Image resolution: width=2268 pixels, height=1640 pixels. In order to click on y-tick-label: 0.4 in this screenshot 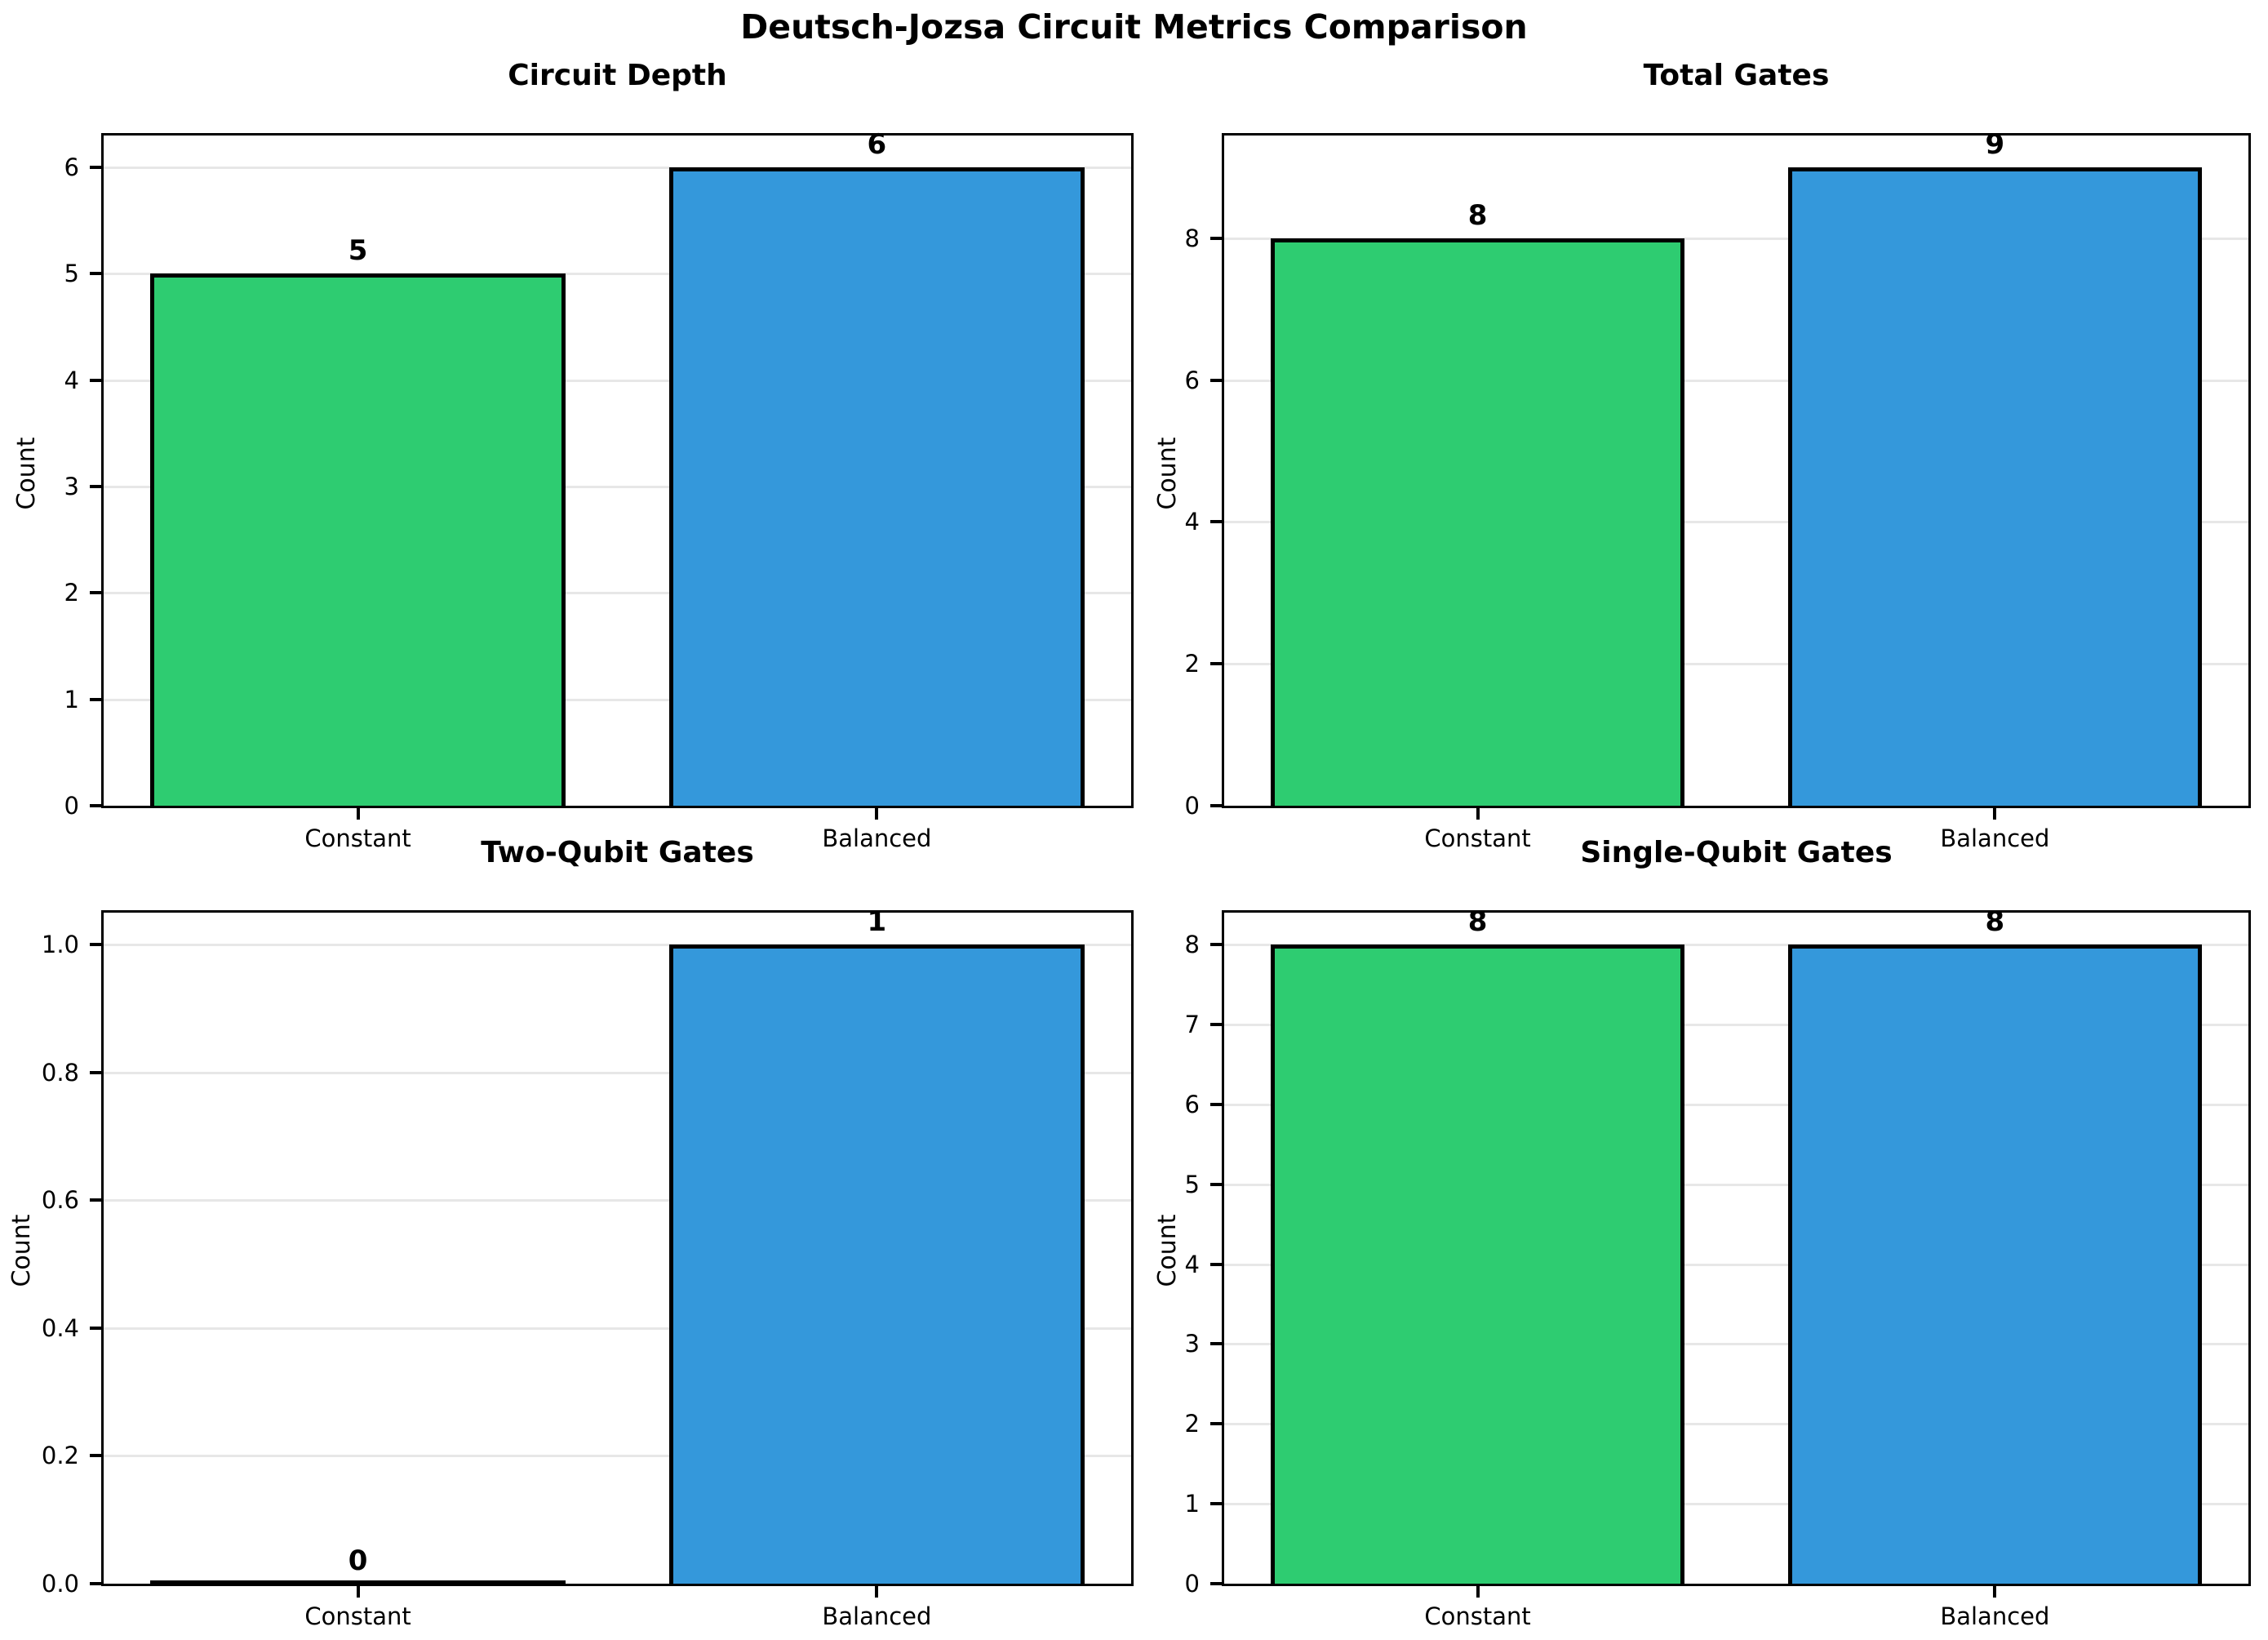, I will do `click(60, 1328)`.